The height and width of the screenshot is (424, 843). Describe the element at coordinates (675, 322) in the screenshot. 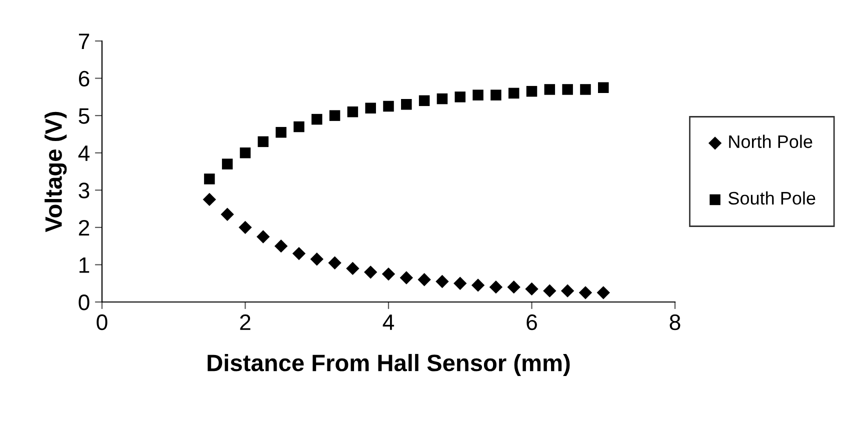

I see `x-tick-label: 8` at that location.